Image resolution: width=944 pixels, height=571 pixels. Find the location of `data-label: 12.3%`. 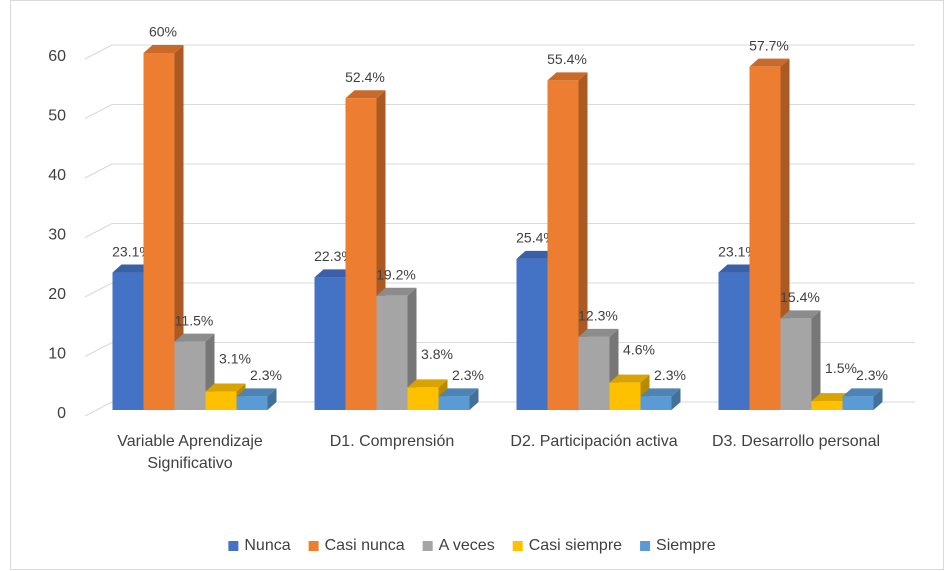

data-label: 12.3% is located at coordinates (598, 316).